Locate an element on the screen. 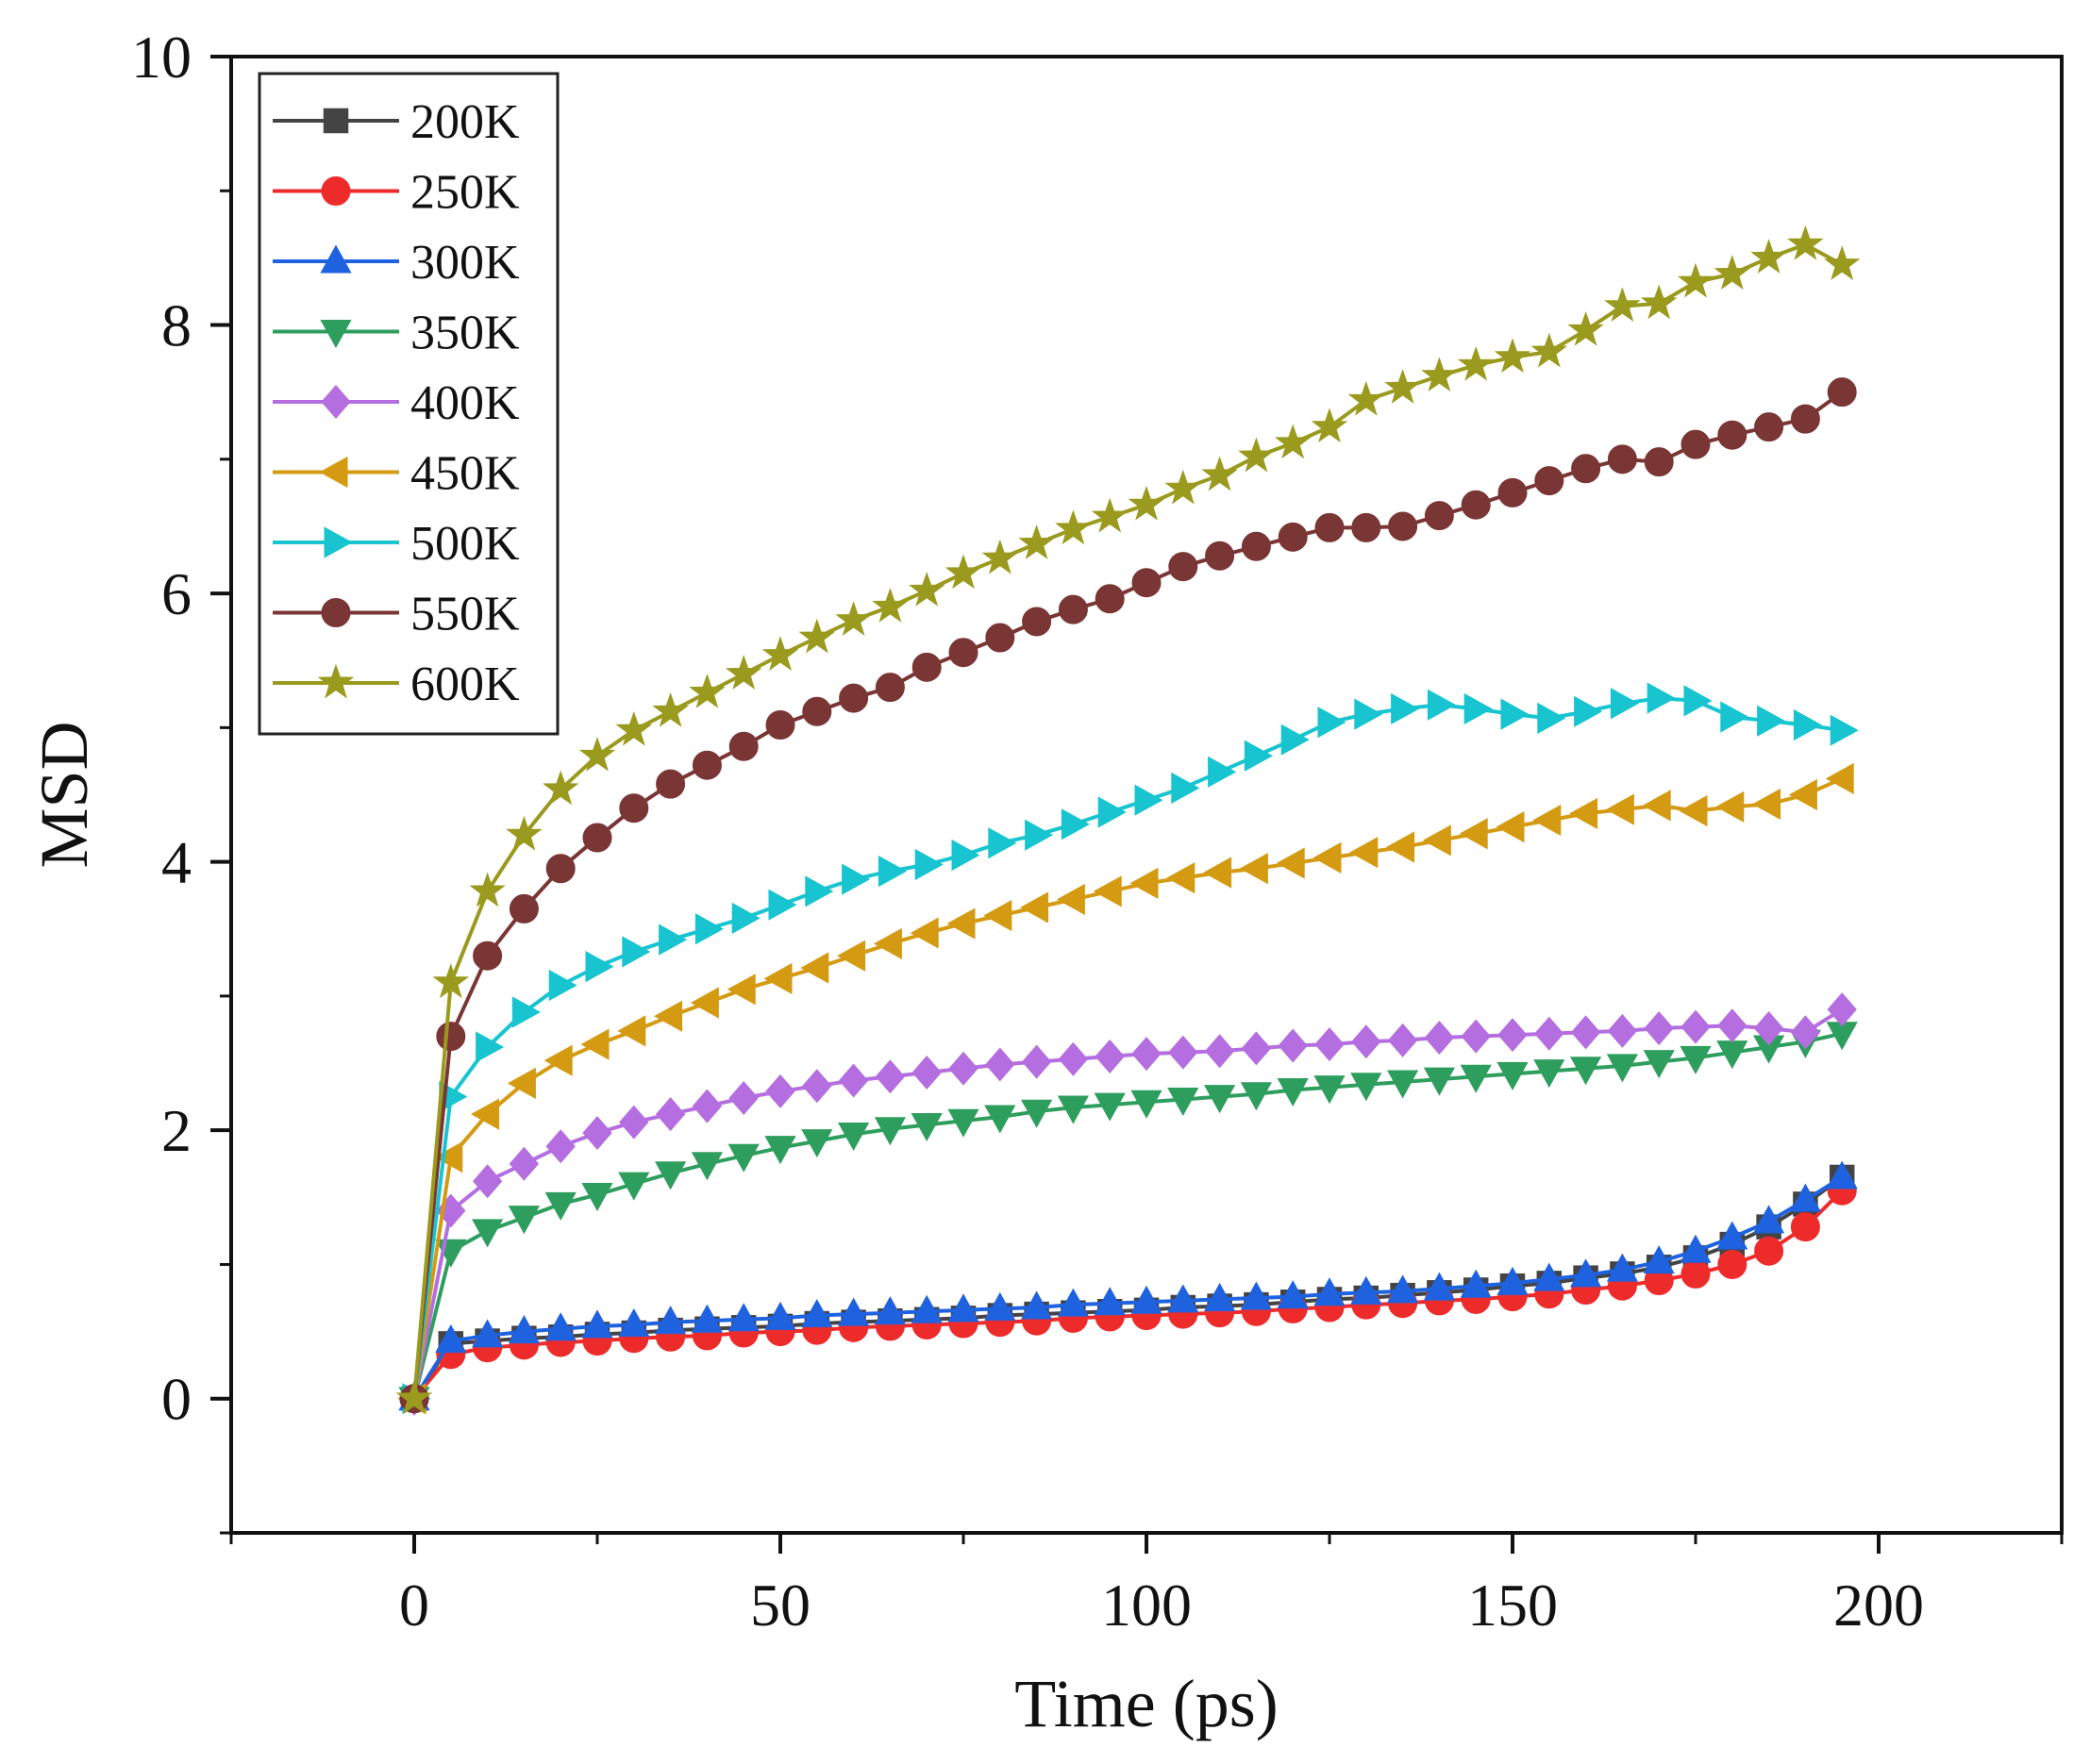 The width and height of the screenshot is (2090, 1764). x-axis-title: Time (ps) is located at coordinates (1146, 1704).